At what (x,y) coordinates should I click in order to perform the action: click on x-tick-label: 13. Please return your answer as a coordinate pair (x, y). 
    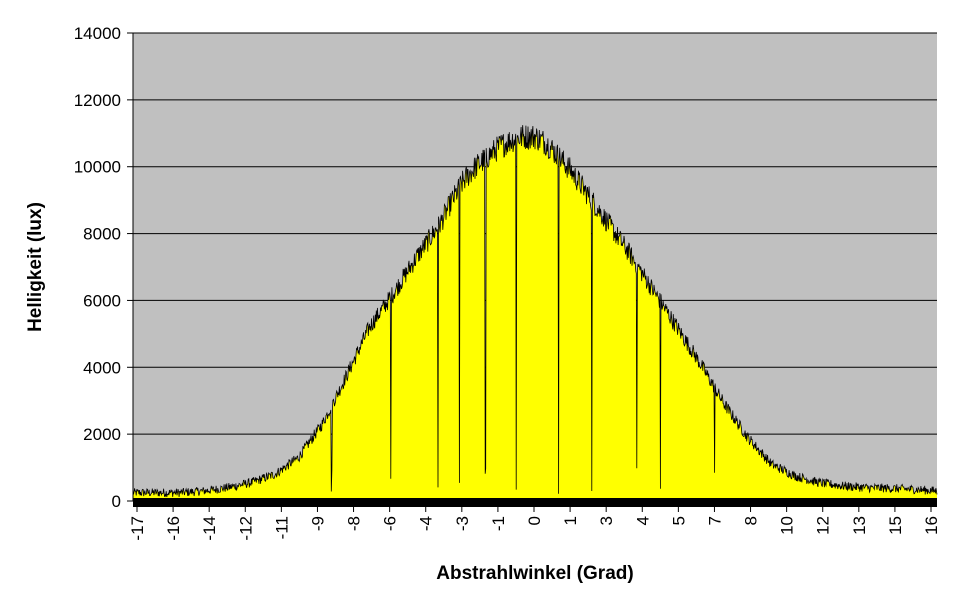
    Looking at the image, I should click on (859, 525).